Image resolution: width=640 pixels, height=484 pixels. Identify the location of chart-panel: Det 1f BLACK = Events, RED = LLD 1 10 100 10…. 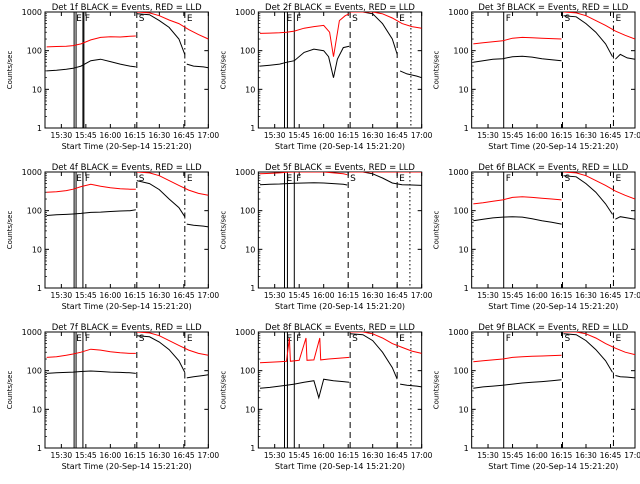
(112, 77).